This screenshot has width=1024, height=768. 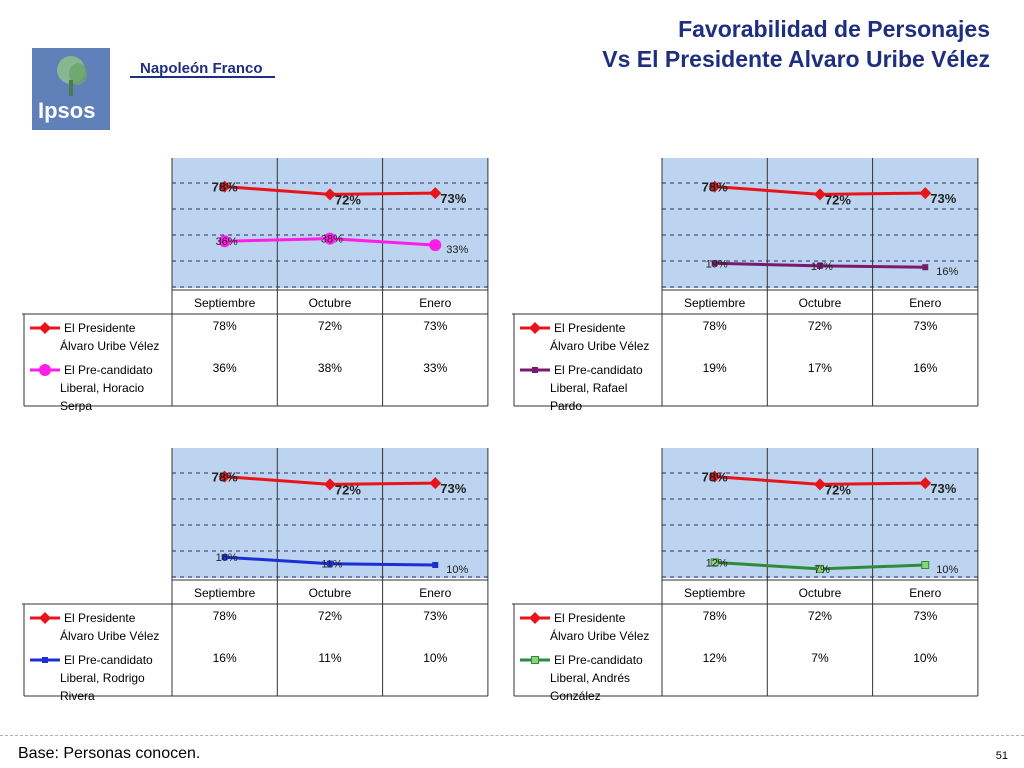 I want to click on legend-label: Liberal, Rodrigo, so click(x=102, y=678).